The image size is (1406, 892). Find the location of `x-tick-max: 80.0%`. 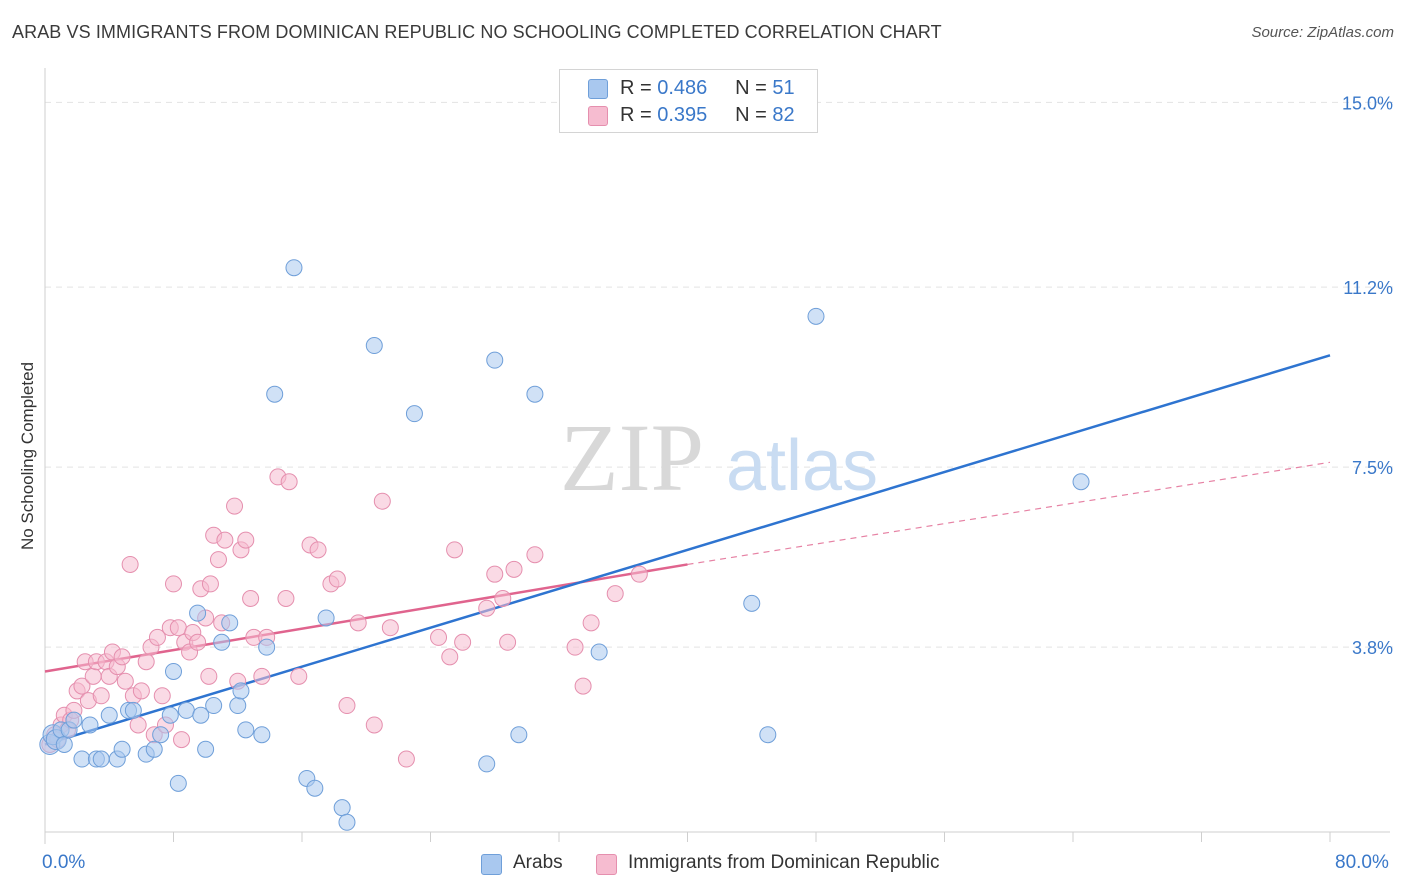

x-tick-max: 80.0% is located at coordinates (1362, 862).